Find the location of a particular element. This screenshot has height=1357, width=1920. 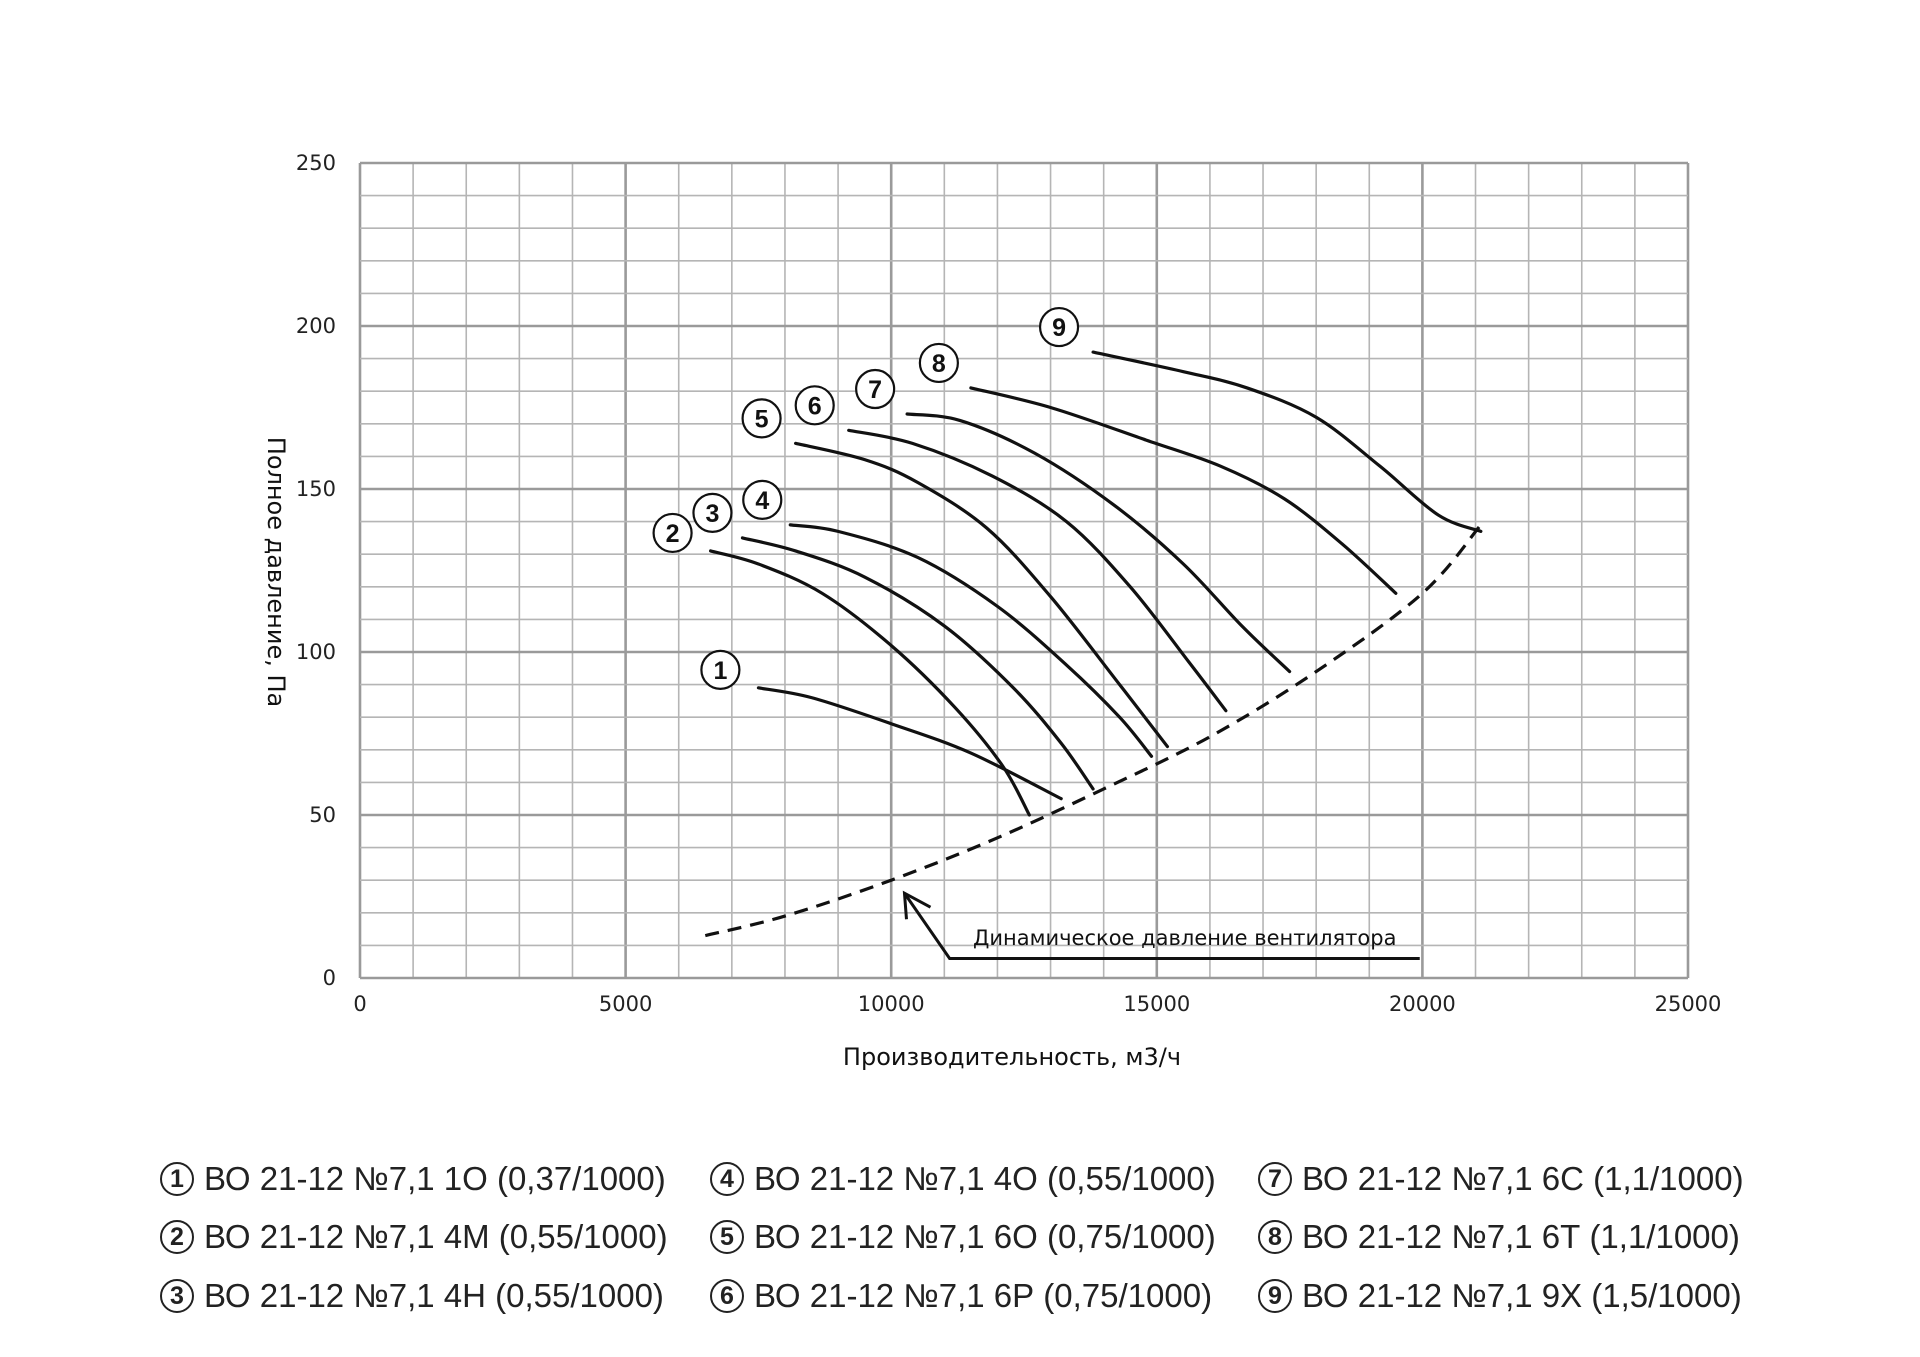

x-tick-label: 20000 is located at coordinates (1422, 1004).